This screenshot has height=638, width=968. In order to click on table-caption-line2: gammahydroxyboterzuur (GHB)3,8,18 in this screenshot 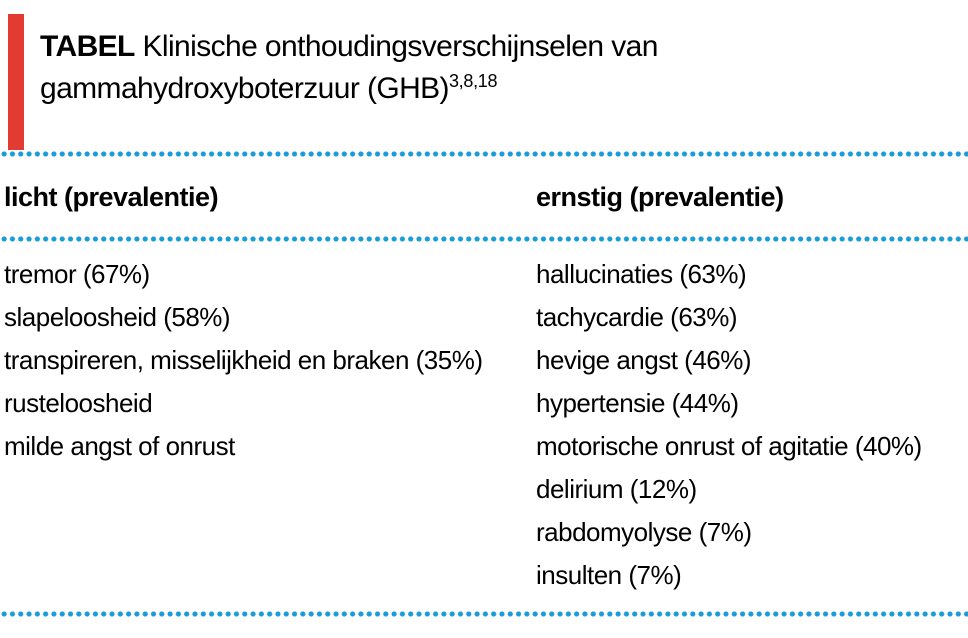, I will do `click(390, 89)`.